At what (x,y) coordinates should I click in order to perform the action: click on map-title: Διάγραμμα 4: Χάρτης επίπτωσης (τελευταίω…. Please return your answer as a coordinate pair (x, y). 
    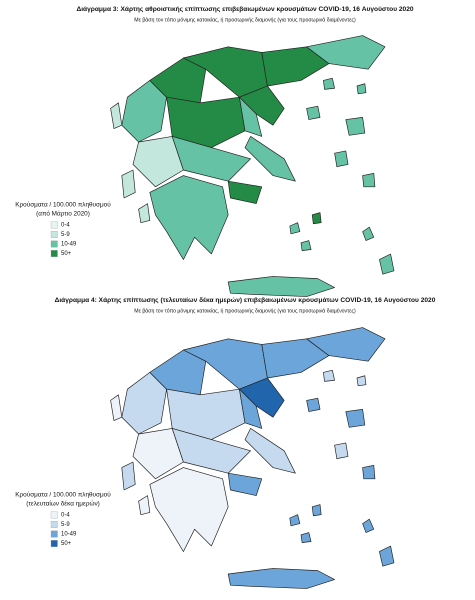
    Looking at the image, I should click on (245, 300).